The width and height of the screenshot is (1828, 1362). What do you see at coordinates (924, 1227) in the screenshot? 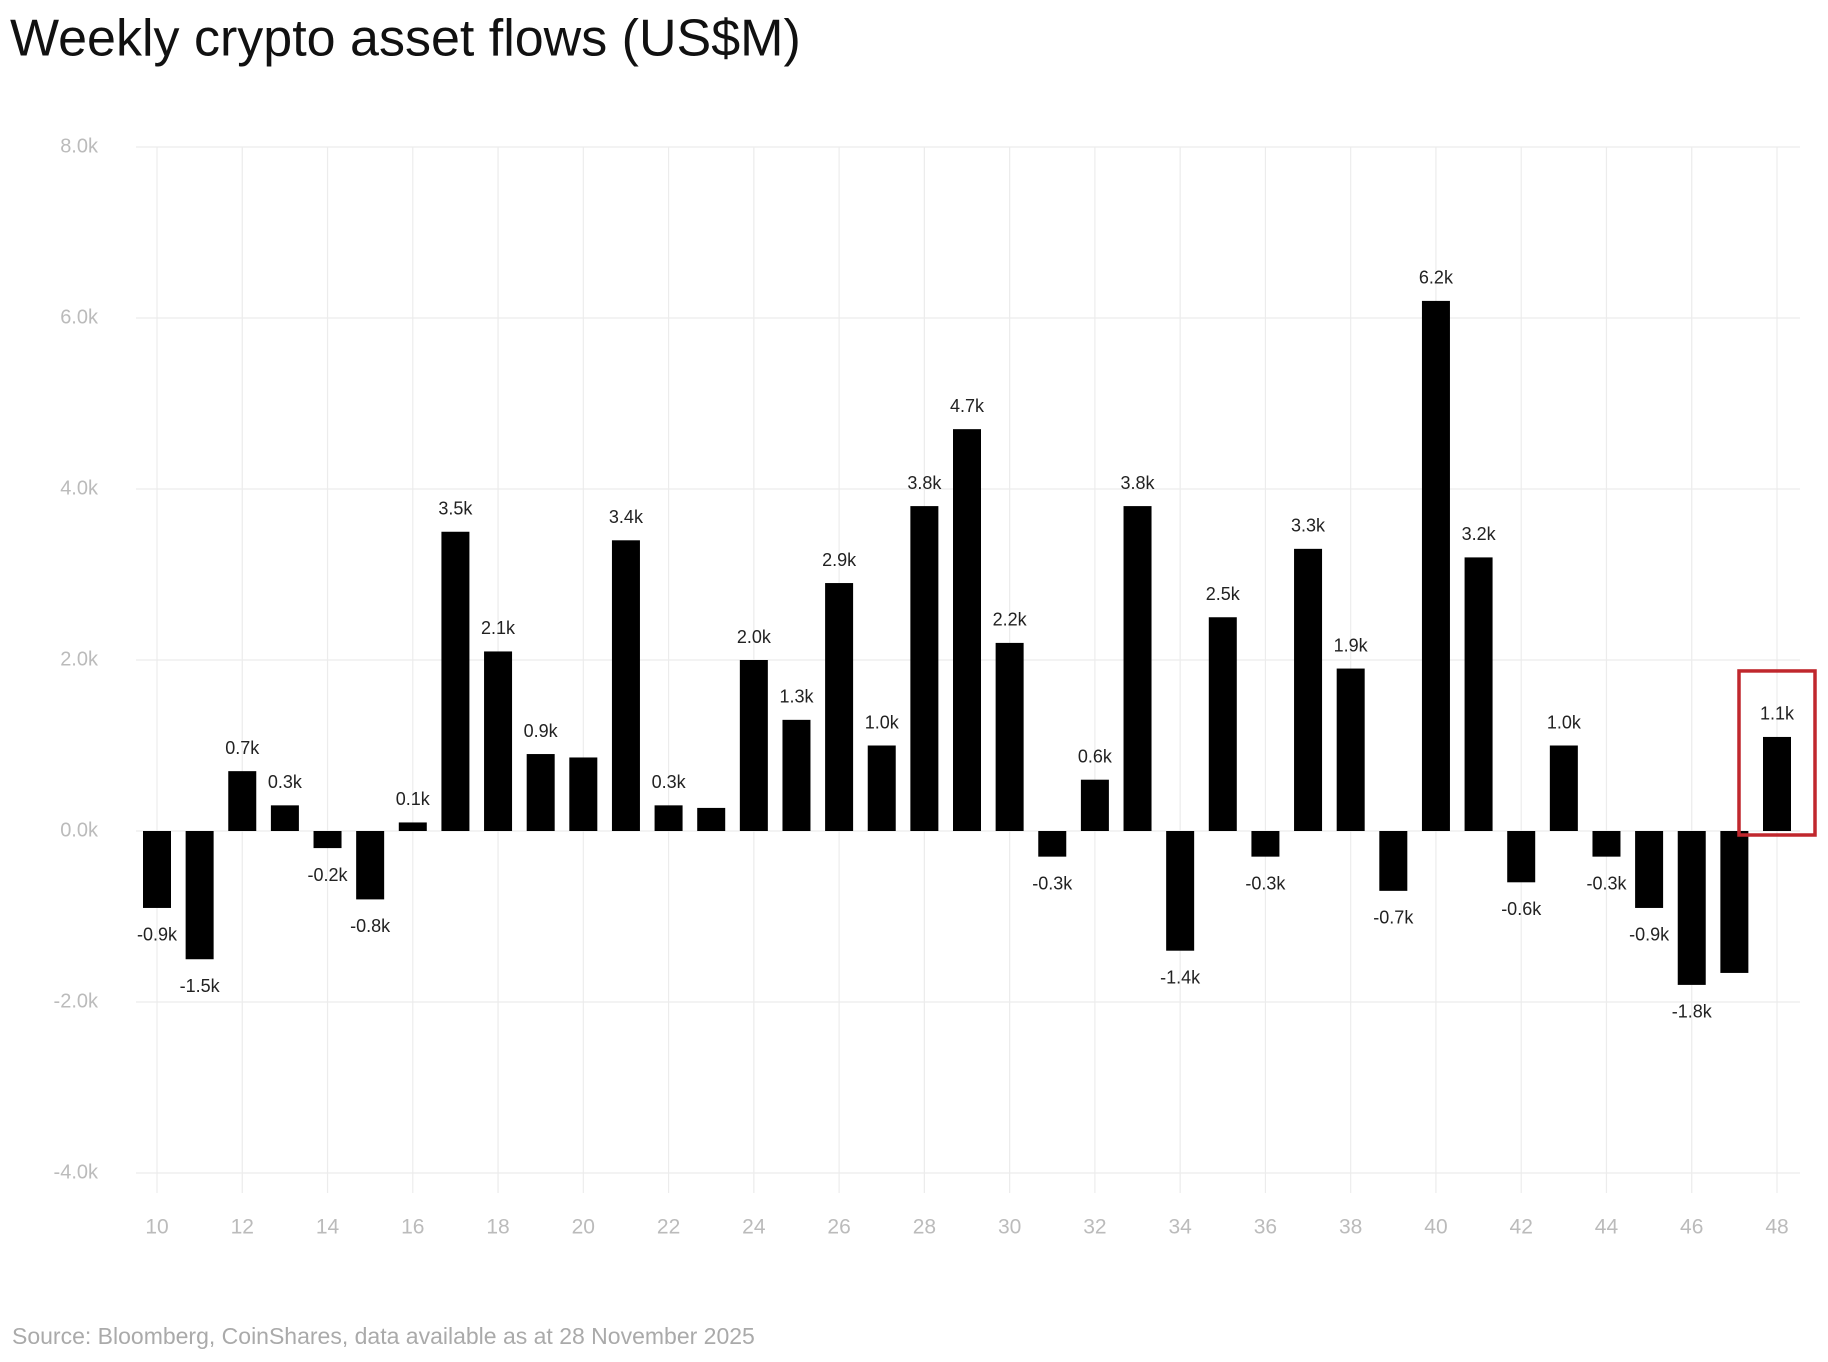
I see `x-tick-label: 28` at bounding box center [924, 1227].